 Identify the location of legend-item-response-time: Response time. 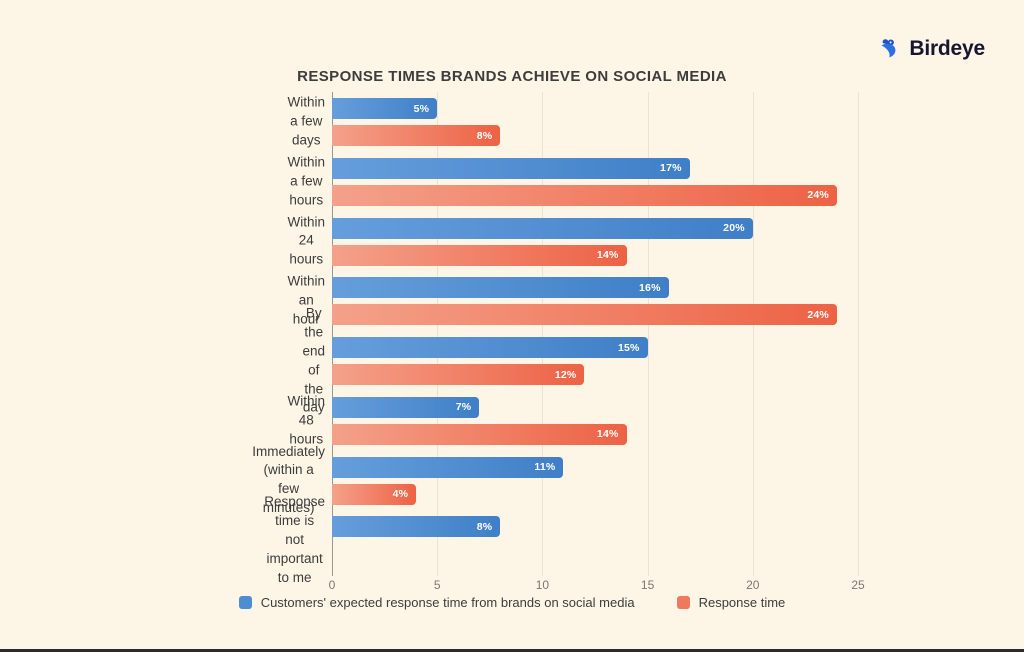
(731, 602).